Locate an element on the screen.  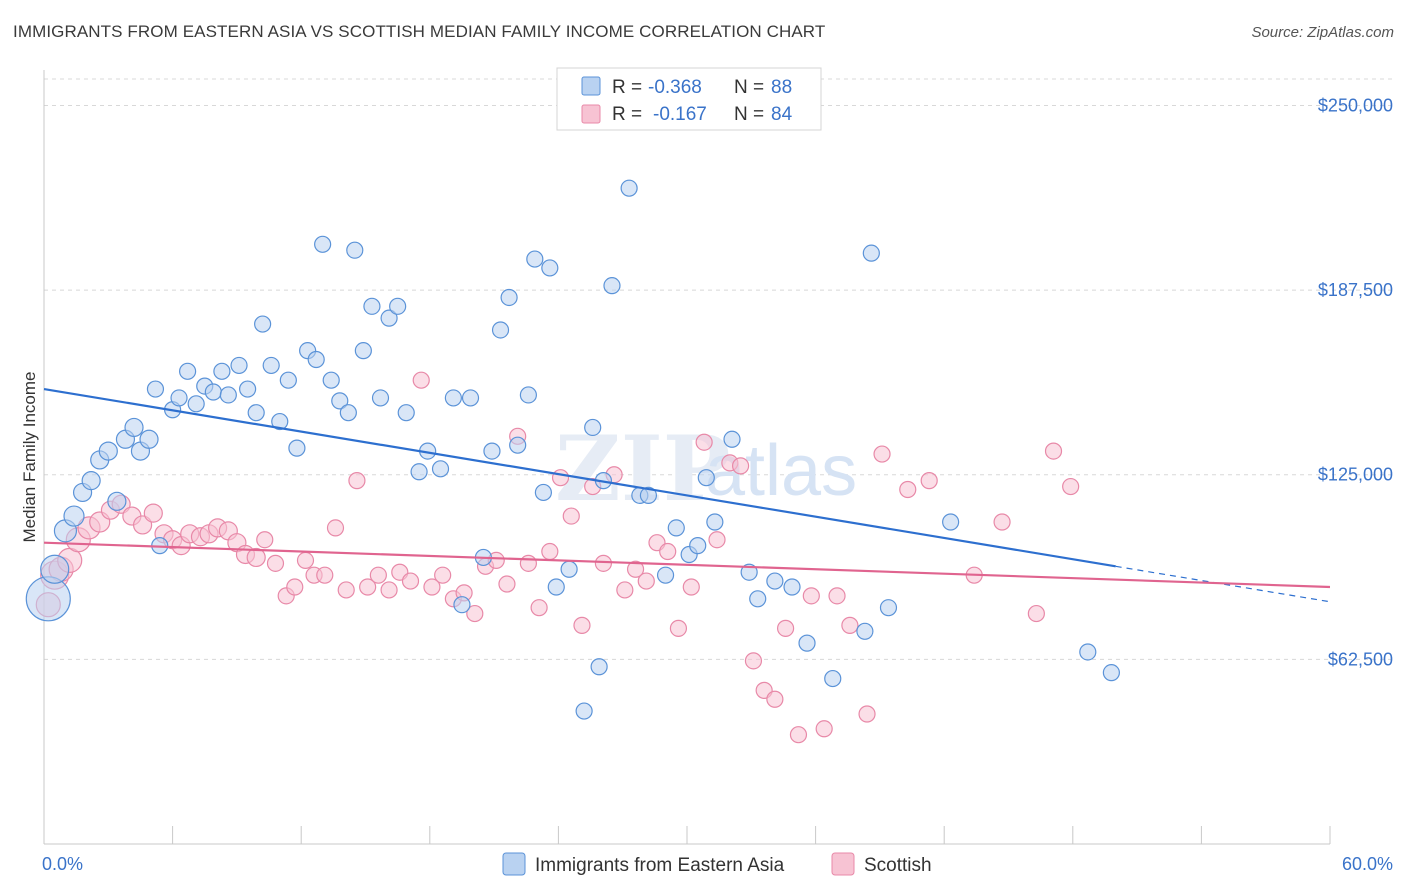
y-tick-label-0: $62,500 is located at coordinates (1360, 659).